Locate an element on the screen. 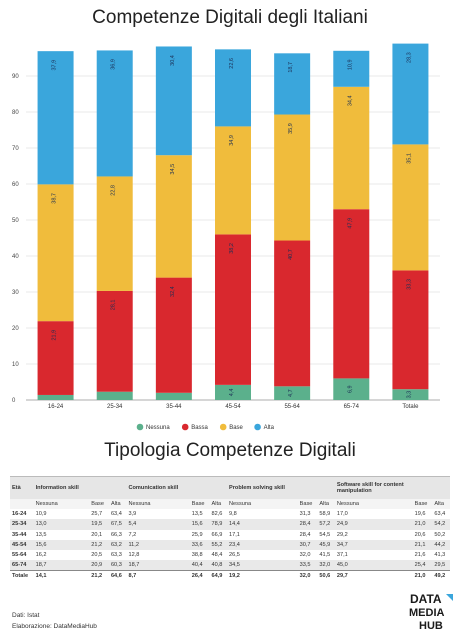 The image size is (460, 638). table-cell: 11,2 is located at coordinates (158, 544).